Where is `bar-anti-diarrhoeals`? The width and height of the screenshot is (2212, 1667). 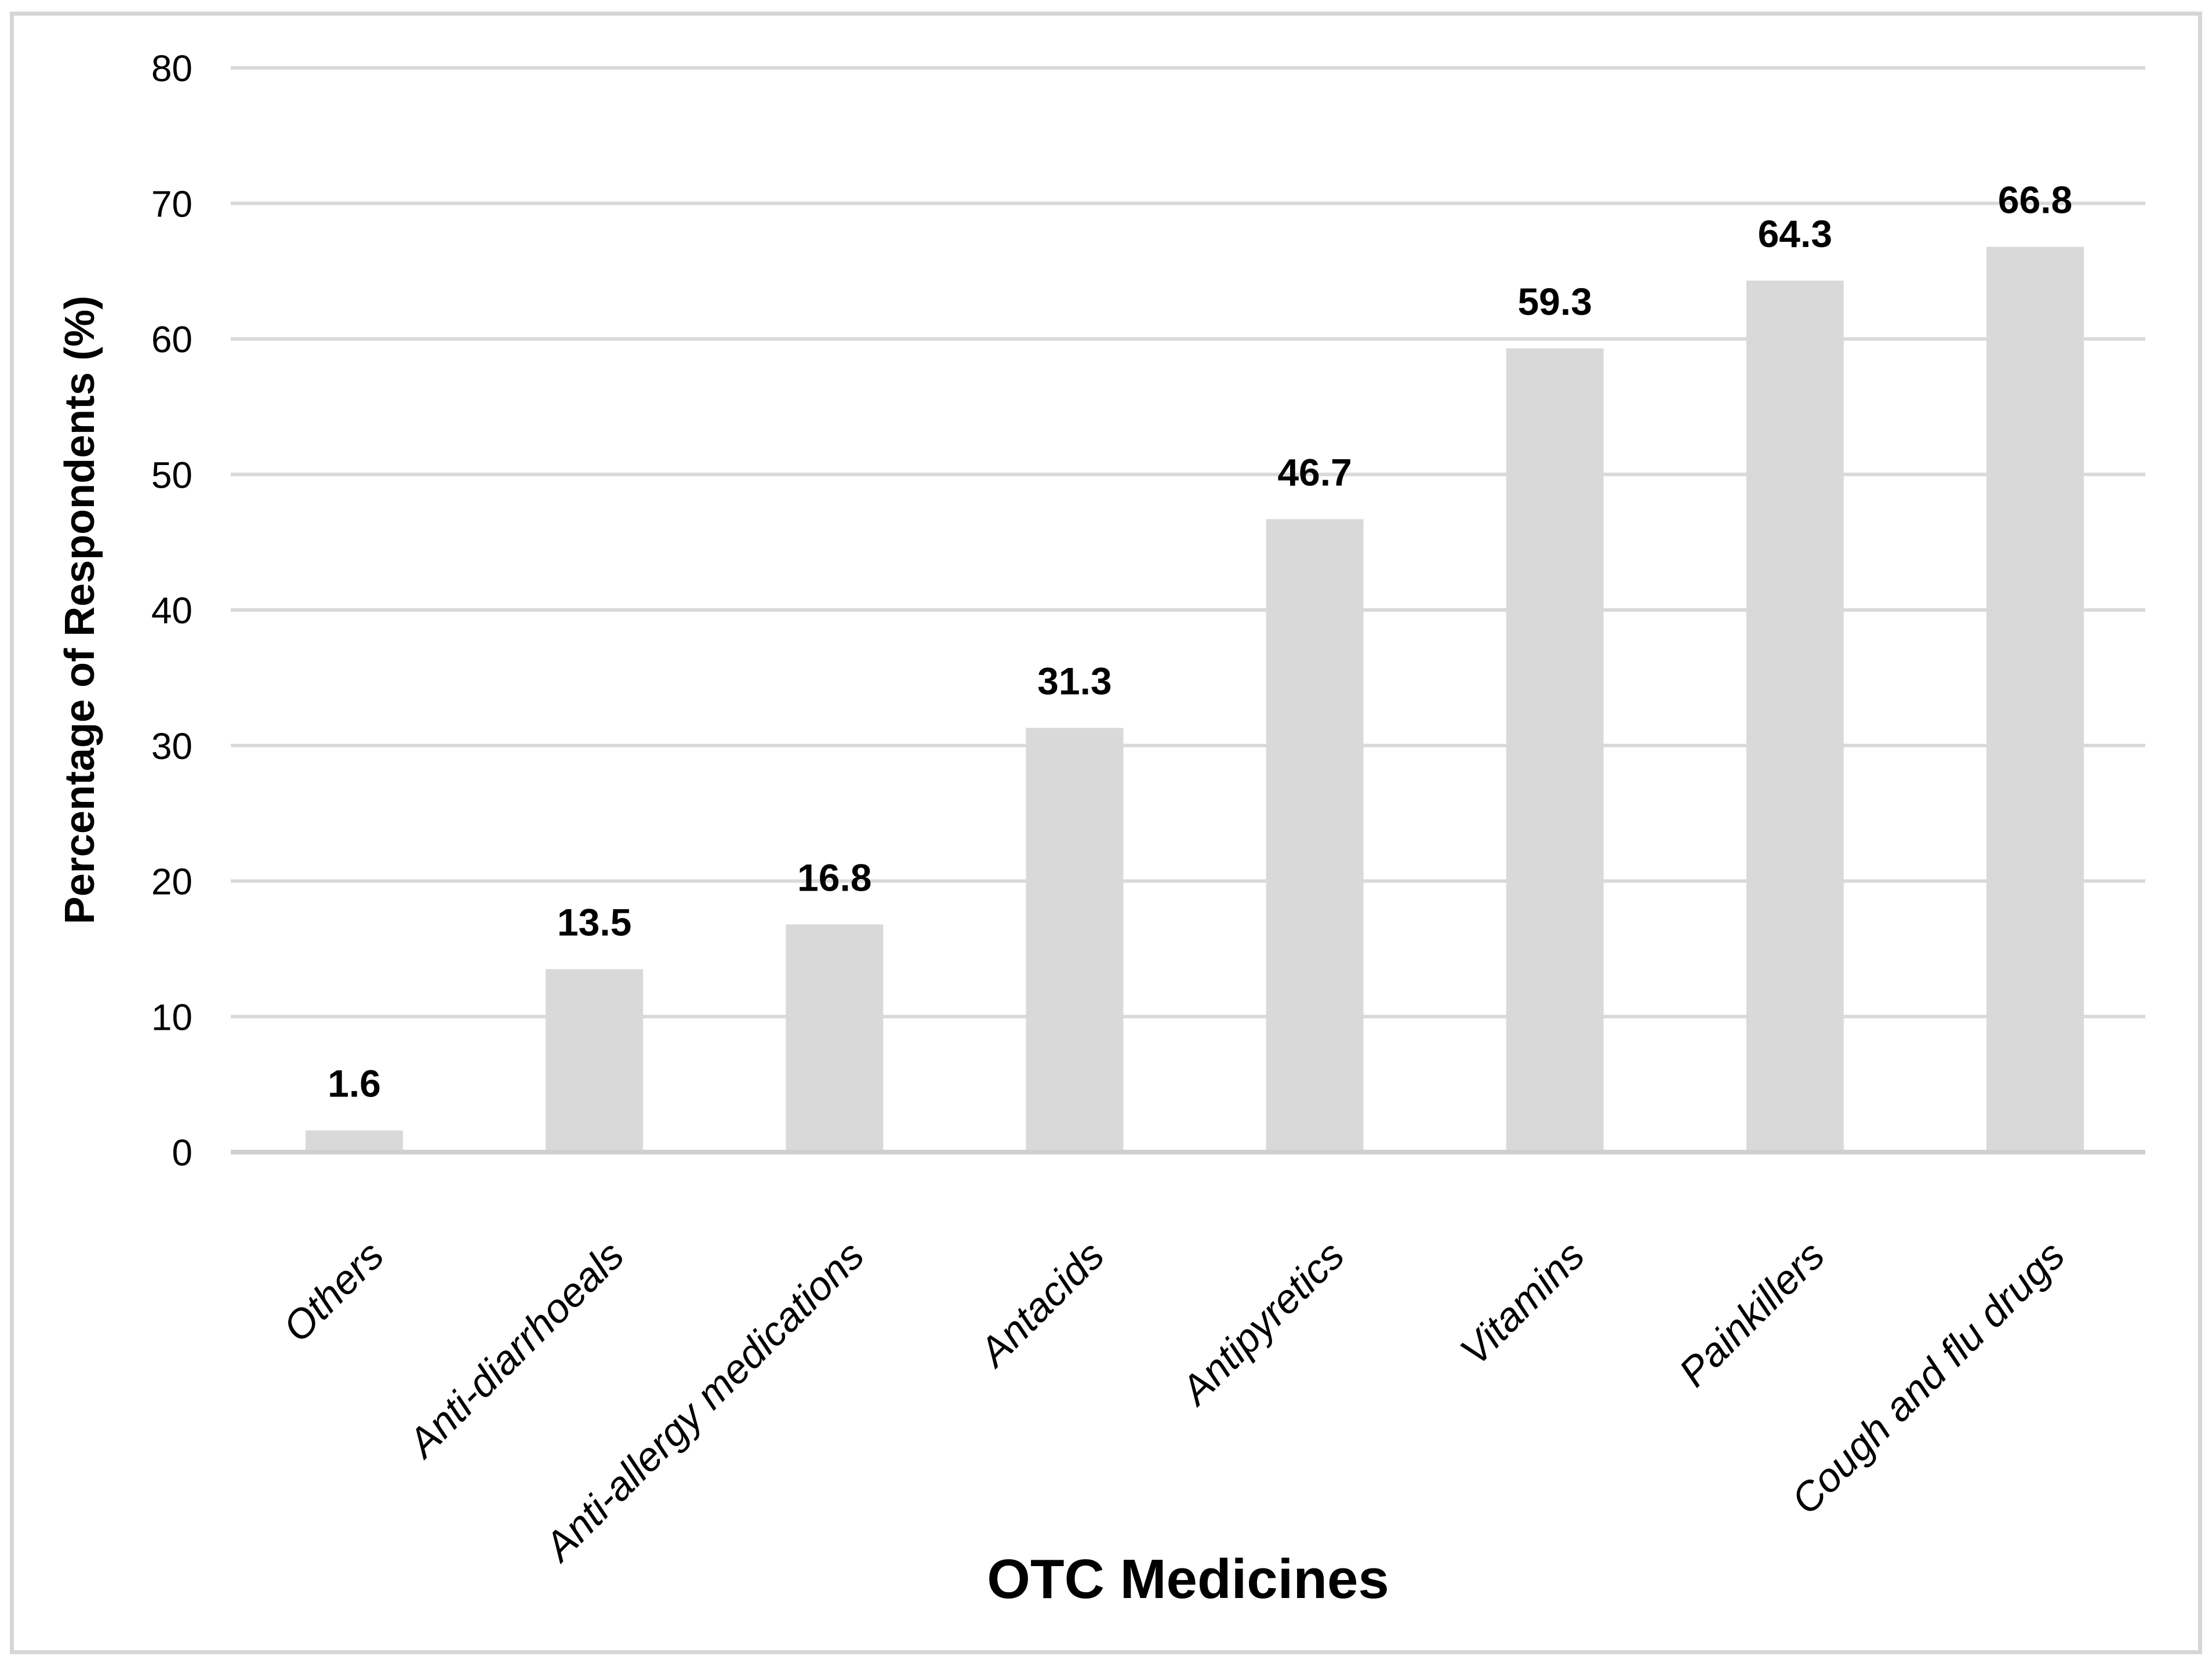 bar-anti-diarrhoeals is located at coordinates (595, 1060).